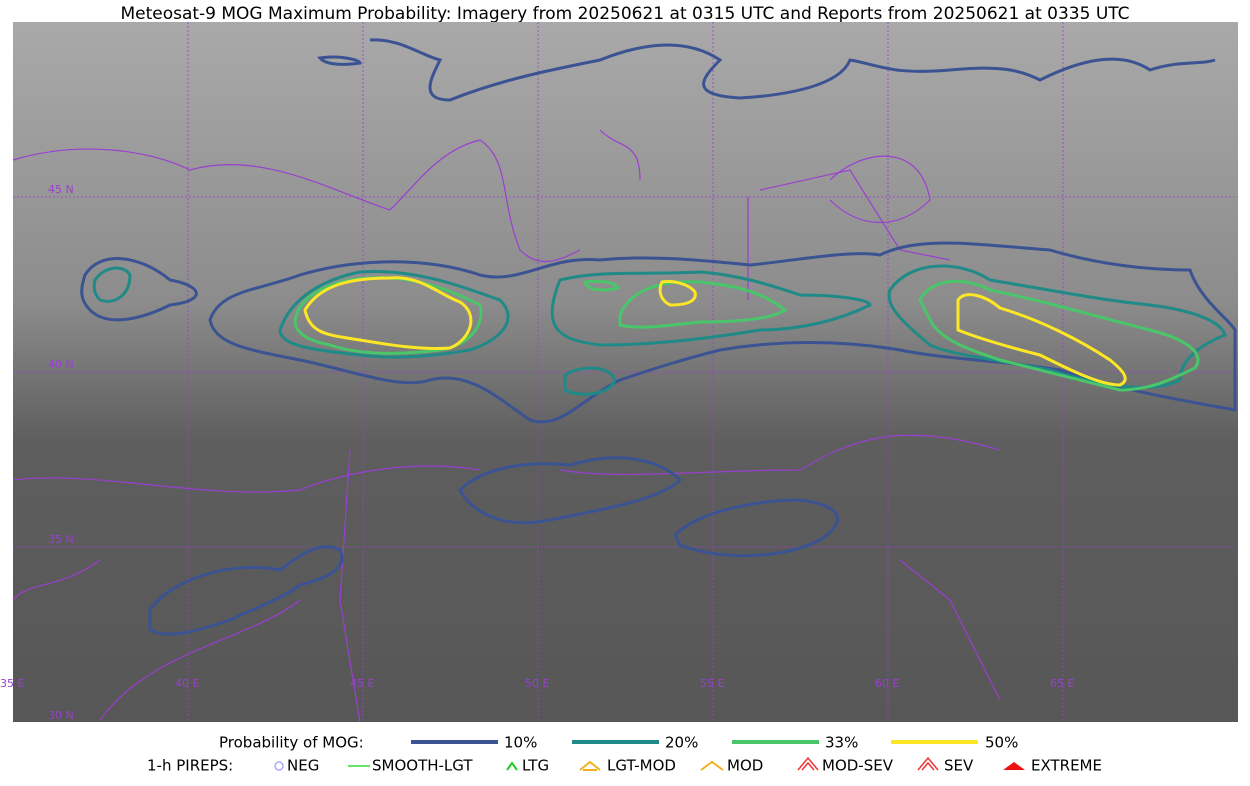 This screenshot has width=1250, height=786. I want to click on legend-entry: LGT-MOD, so click(641, 766).